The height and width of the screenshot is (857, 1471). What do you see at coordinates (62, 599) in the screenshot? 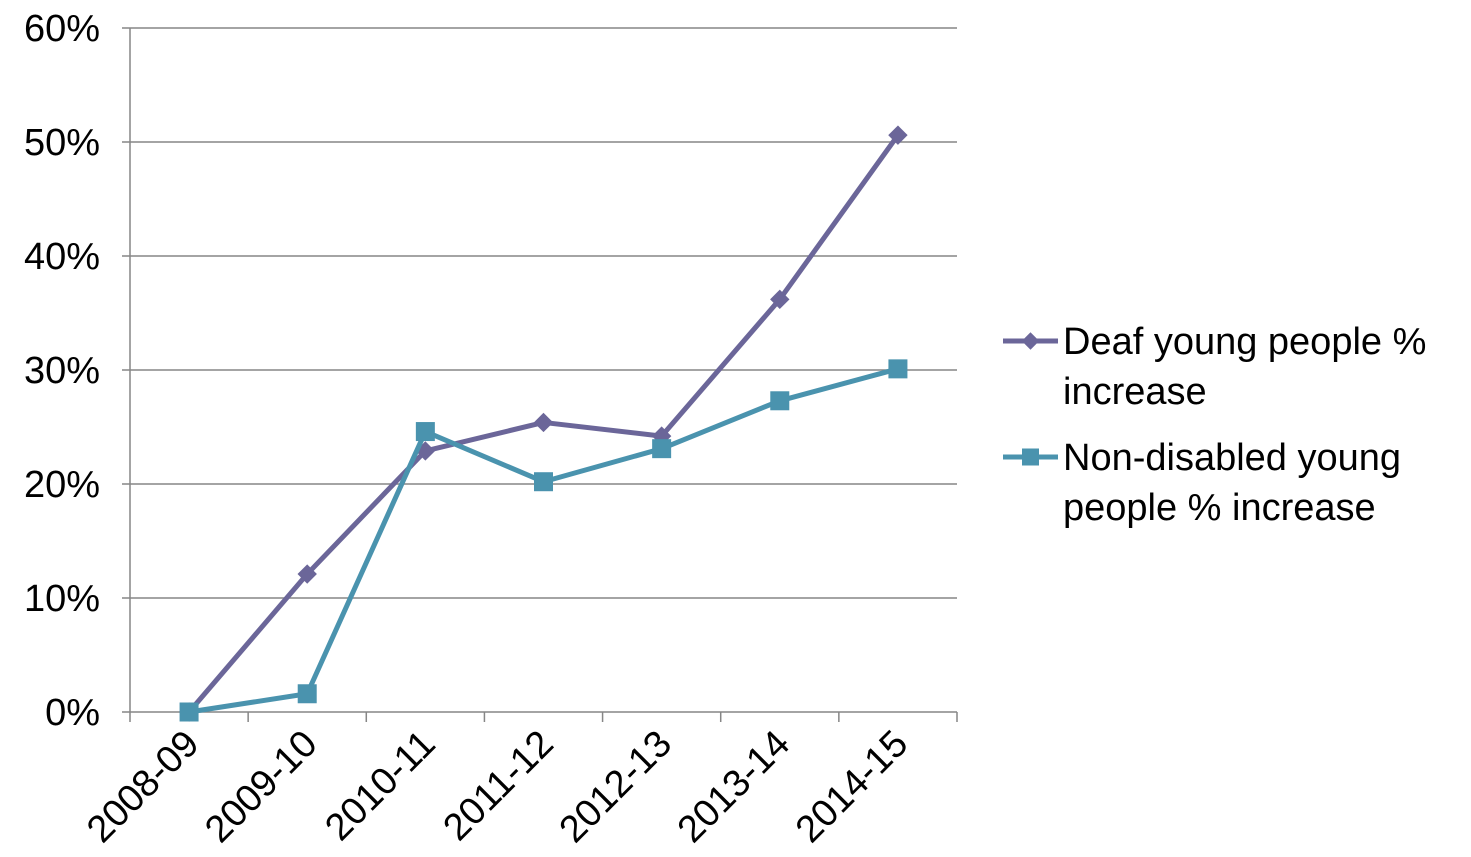
I see `y-tick-label: 10%` at bounding box center [62, 599].